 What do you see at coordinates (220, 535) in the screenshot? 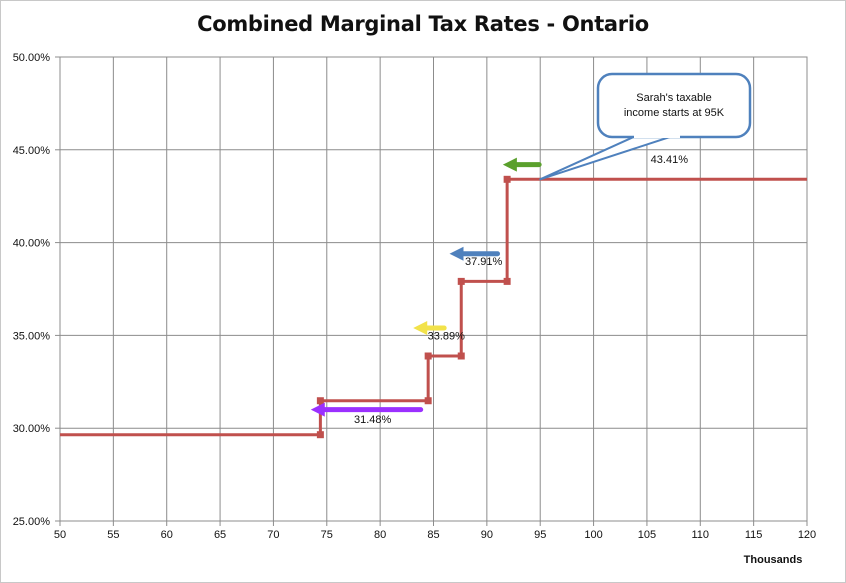
I see `x-tick-label: 65` at bounding box center [220, 535].